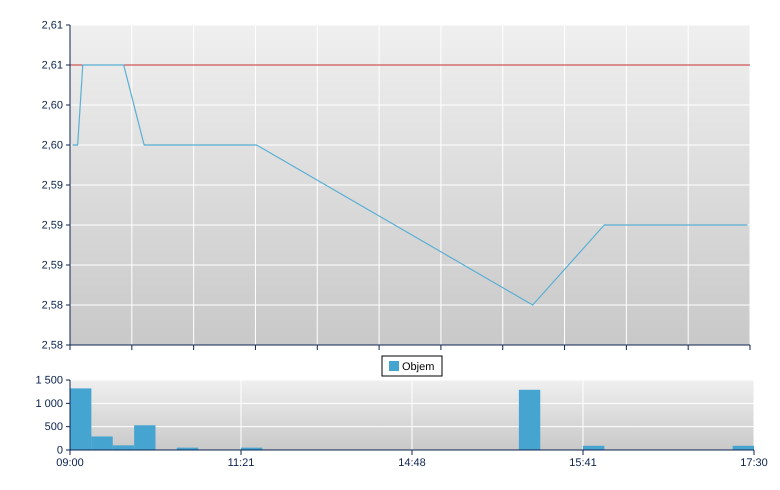 The width and height of the screenshot is (780, 490). What do you see at coordinates (59, 450) in the screenshot?
I see `y-tick-label: 0` at bounding box center [59, 450].